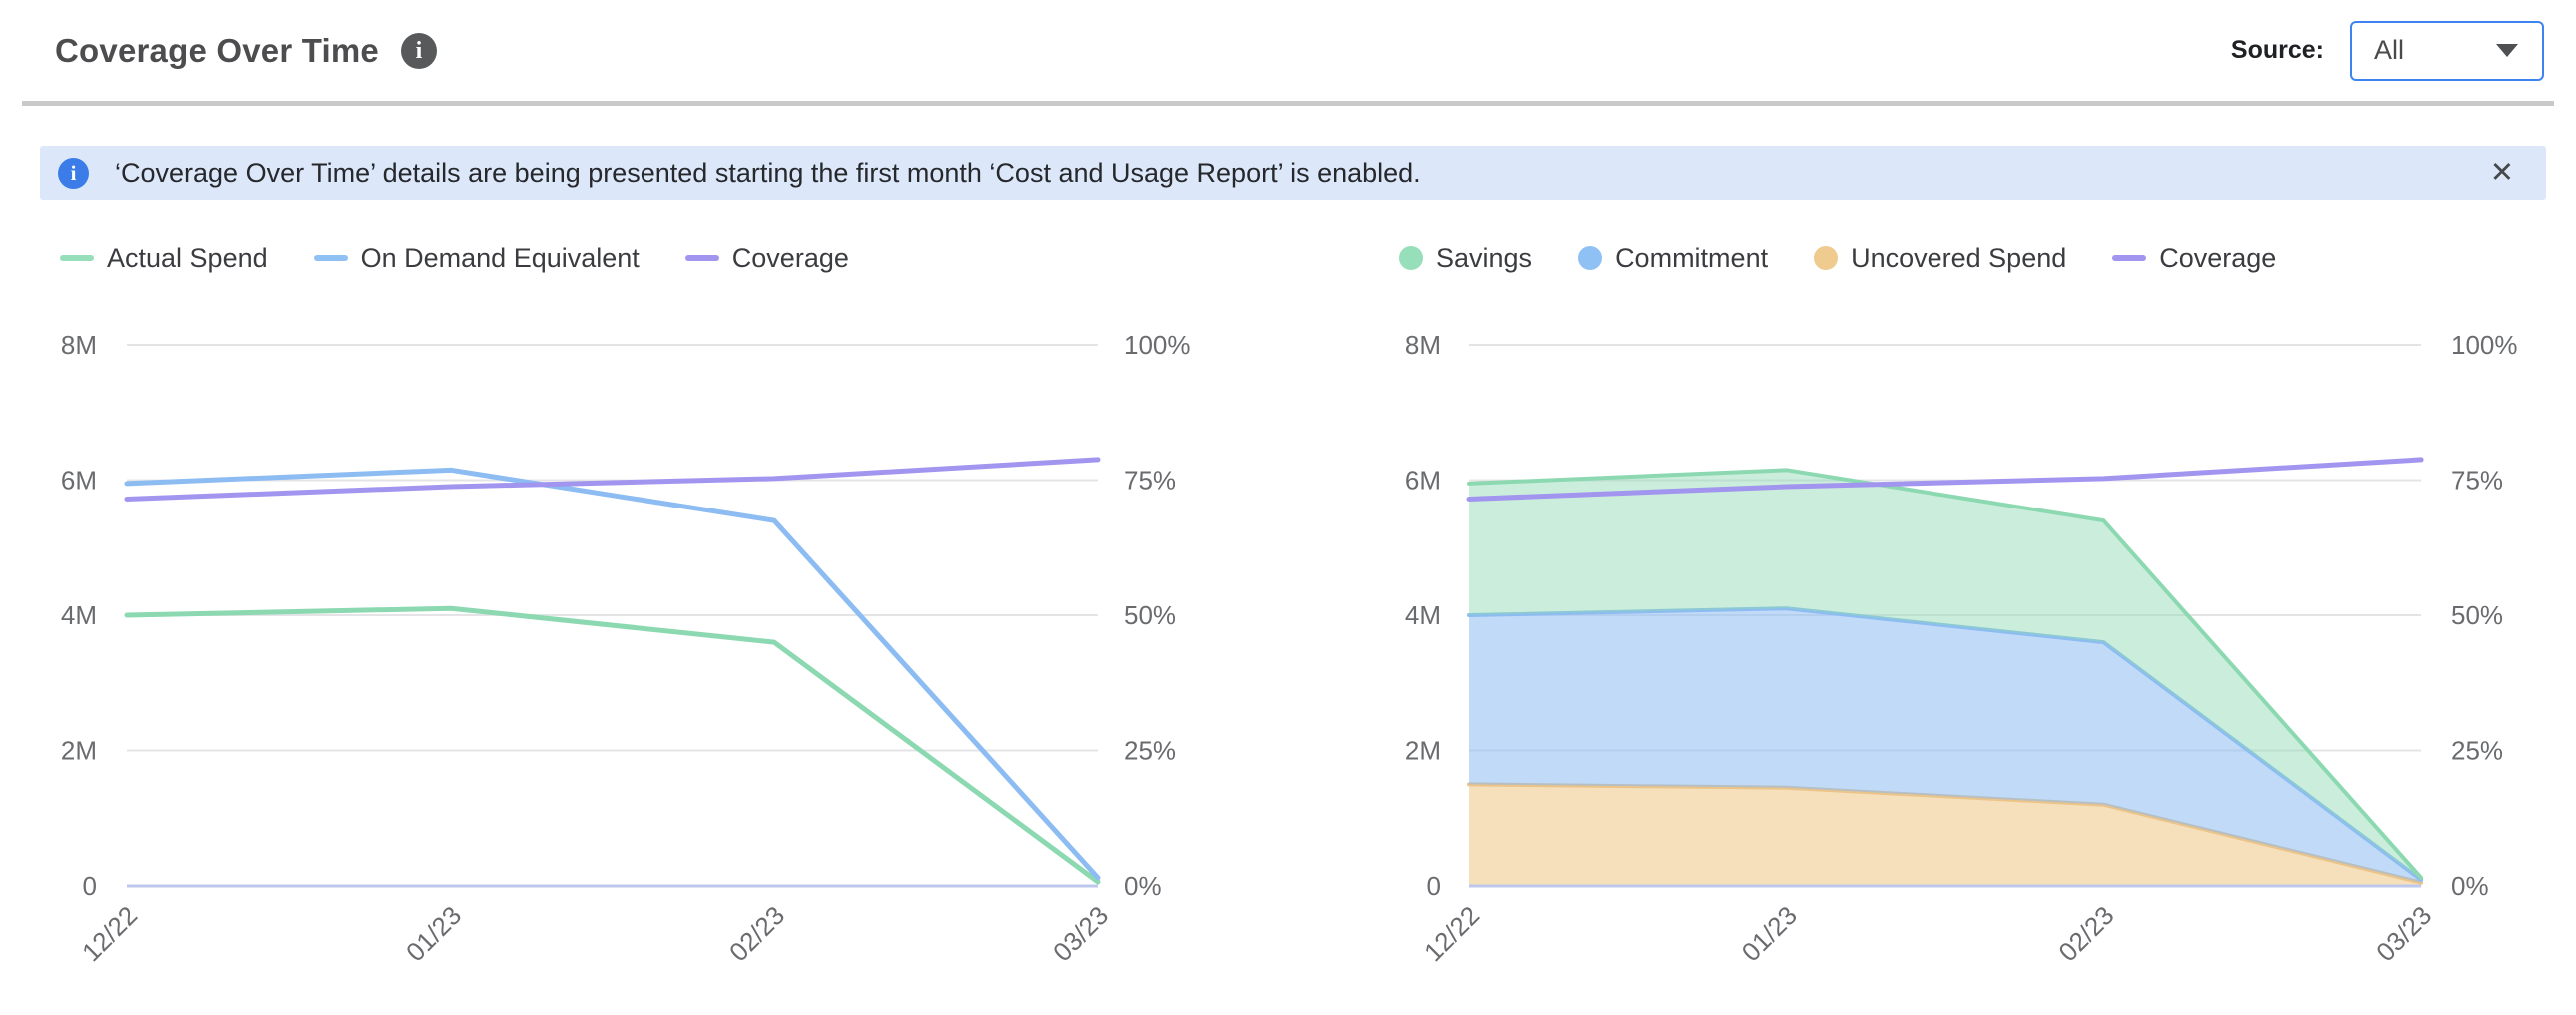 The height and width of the screenshot is (1015, 2576). Describe the element at coordinates (418, 50) in the screenshot. I see `title-info-icon: i` at that location.